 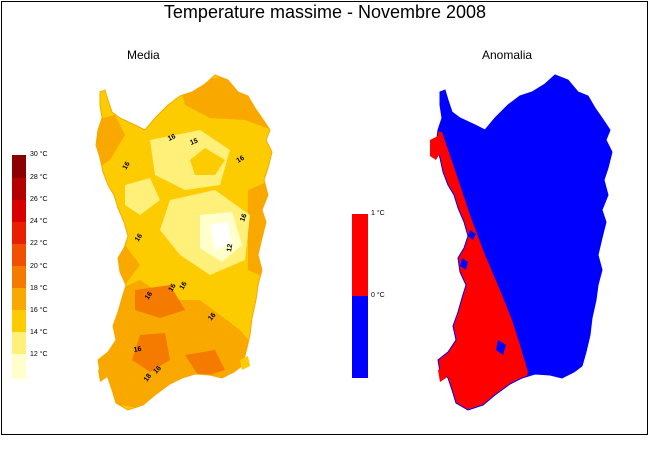 What do you see at coordinates (39, 332) in the screenshot?
I see `mean-legend-label: 14 °C` at bounding box center [39, 332].